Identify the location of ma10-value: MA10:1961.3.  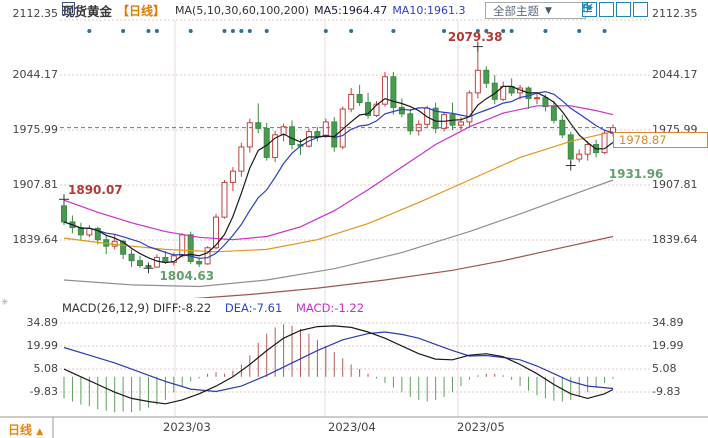
(429, 10).